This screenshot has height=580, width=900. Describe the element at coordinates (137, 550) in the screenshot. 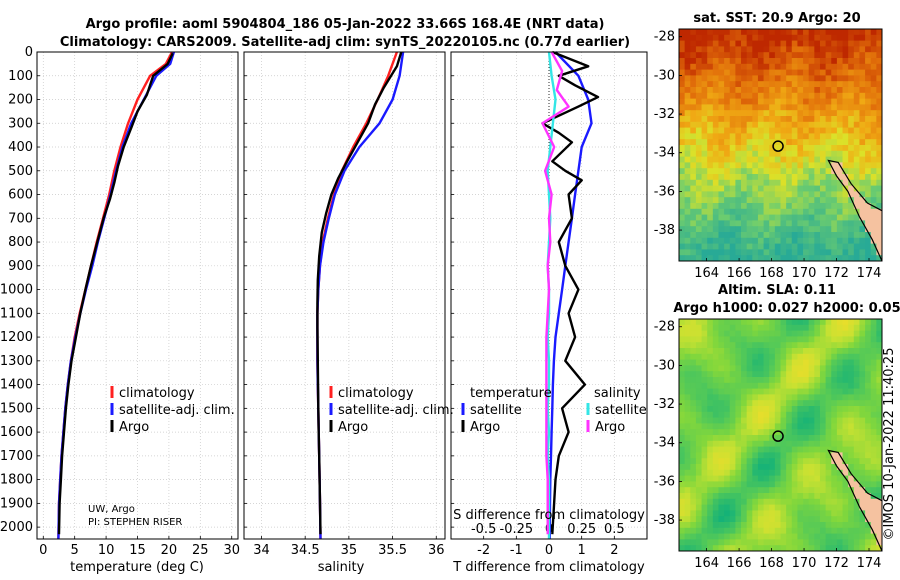

I see `x-tick-label: 15` at that location.